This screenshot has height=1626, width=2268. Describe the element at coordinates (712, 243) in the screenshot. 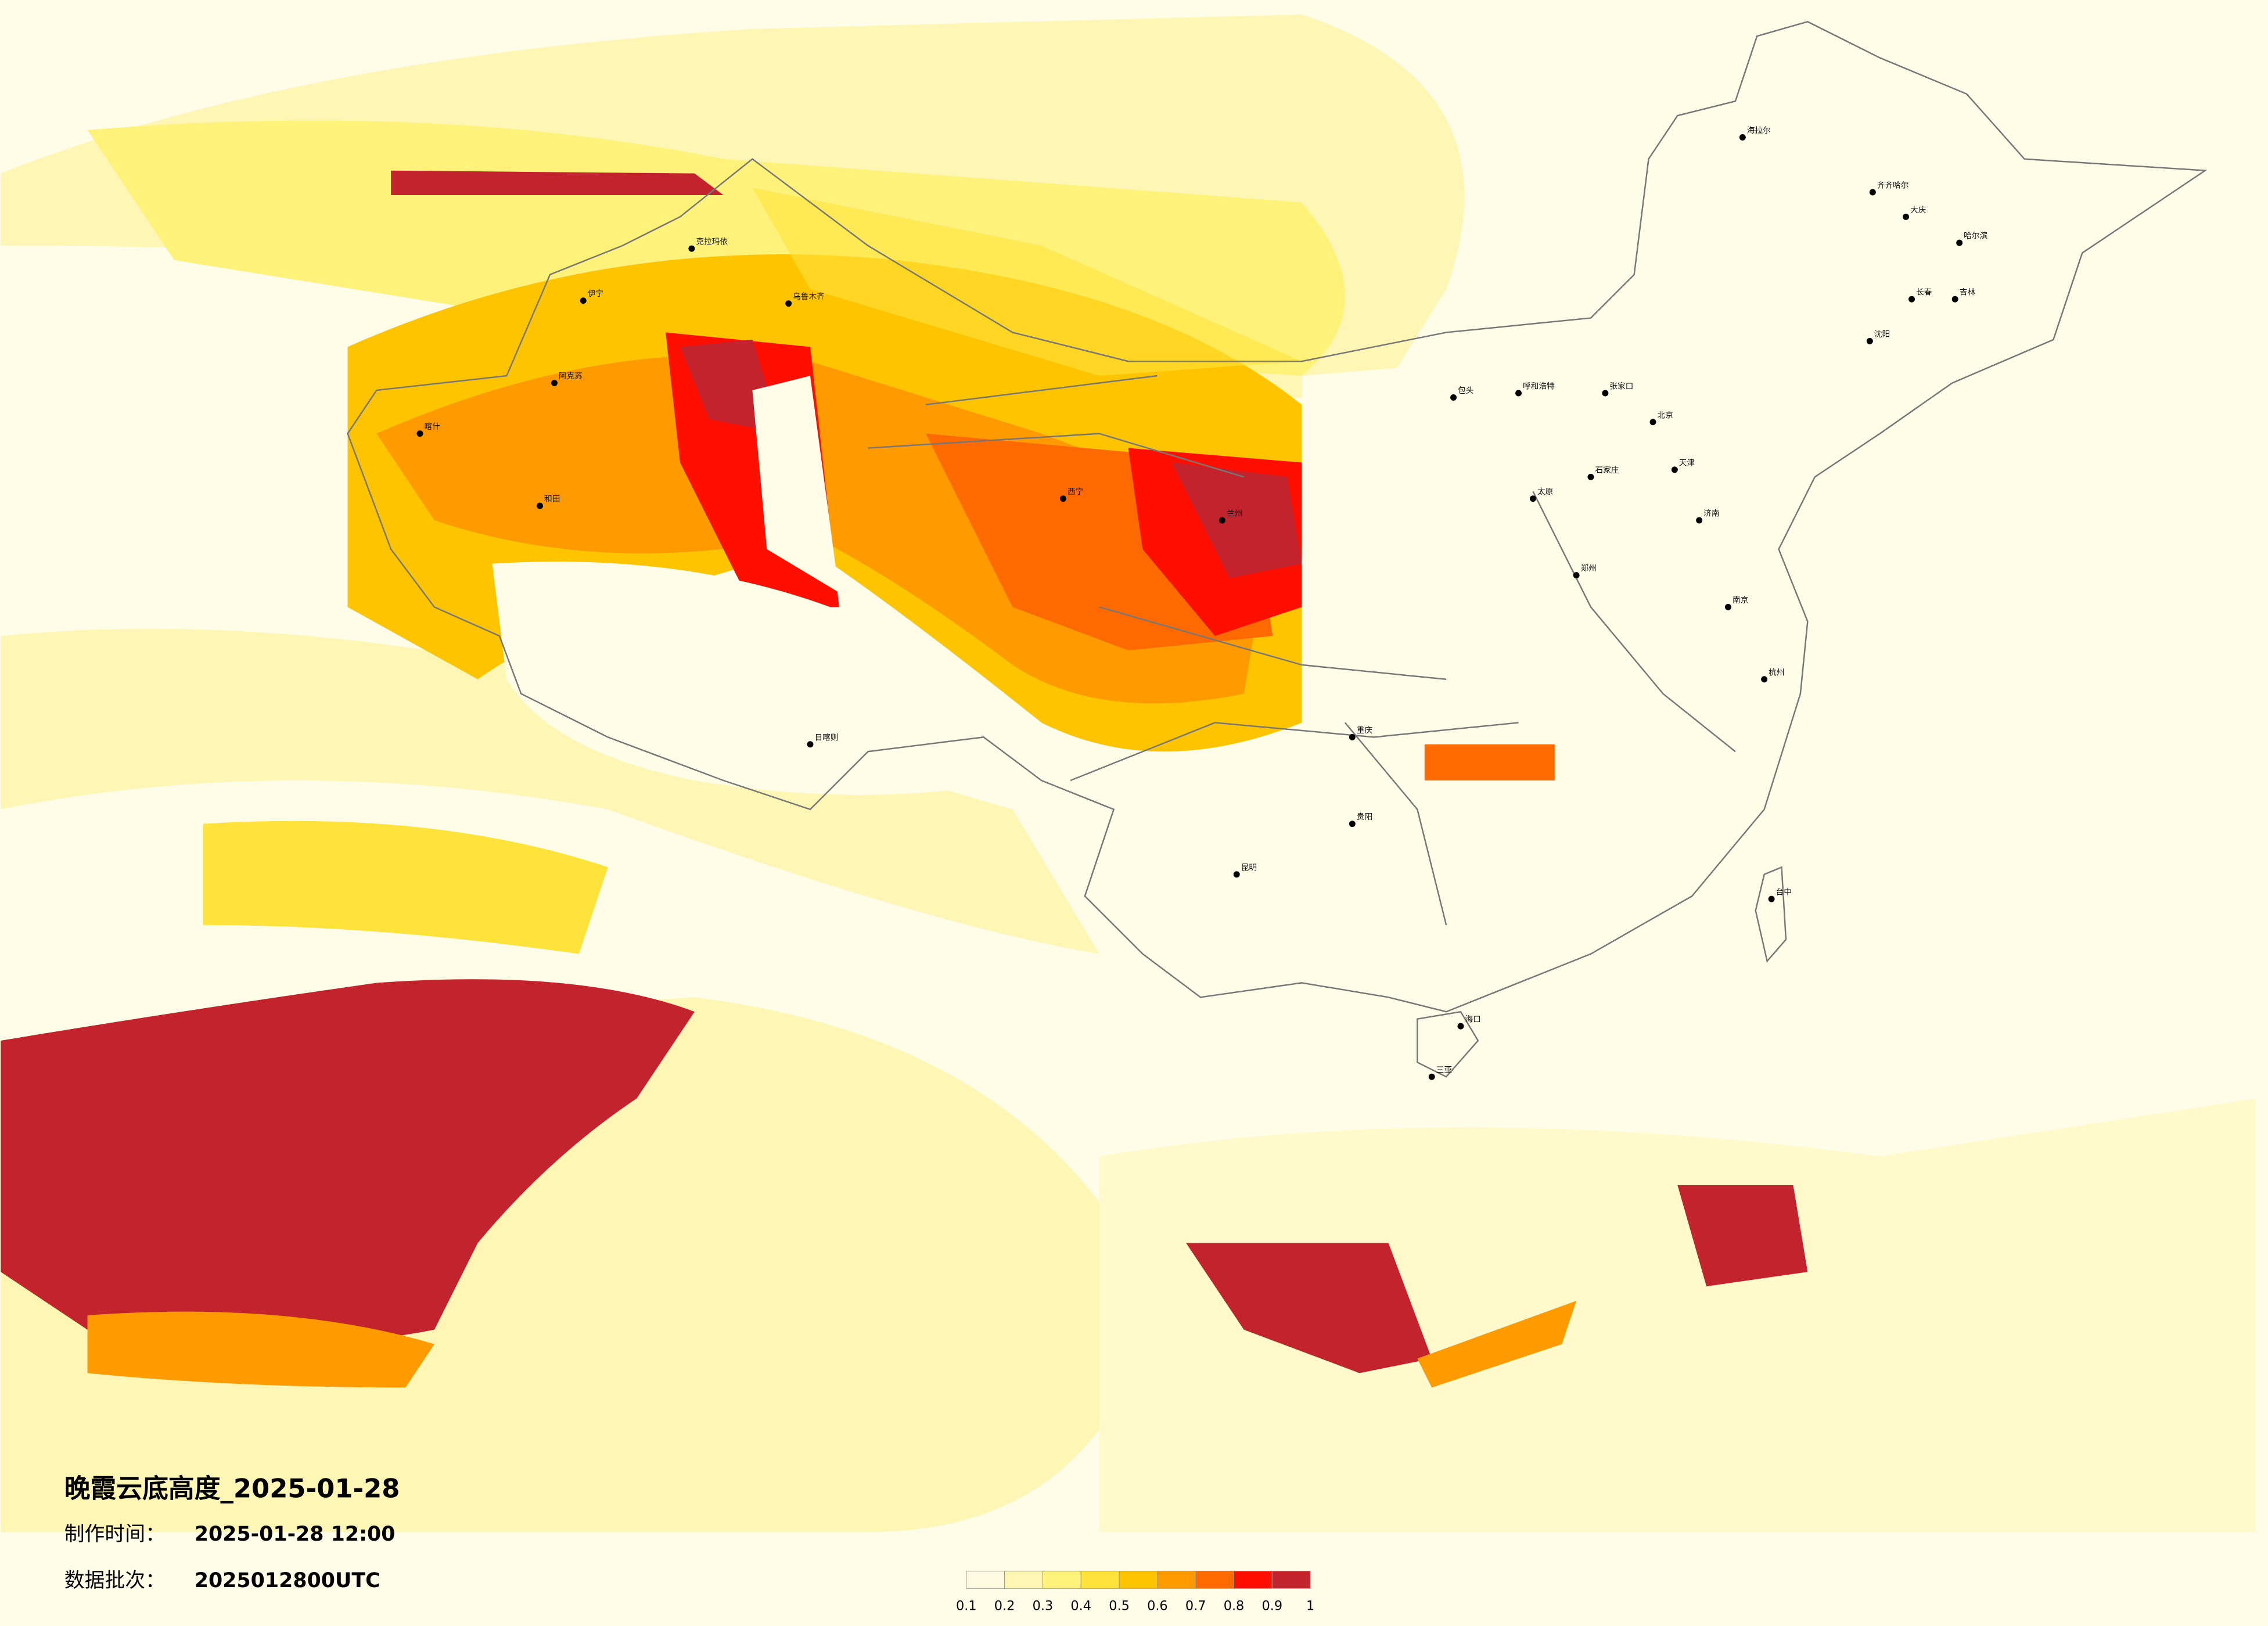

I see `city-label: 克拉玛依` at that location.